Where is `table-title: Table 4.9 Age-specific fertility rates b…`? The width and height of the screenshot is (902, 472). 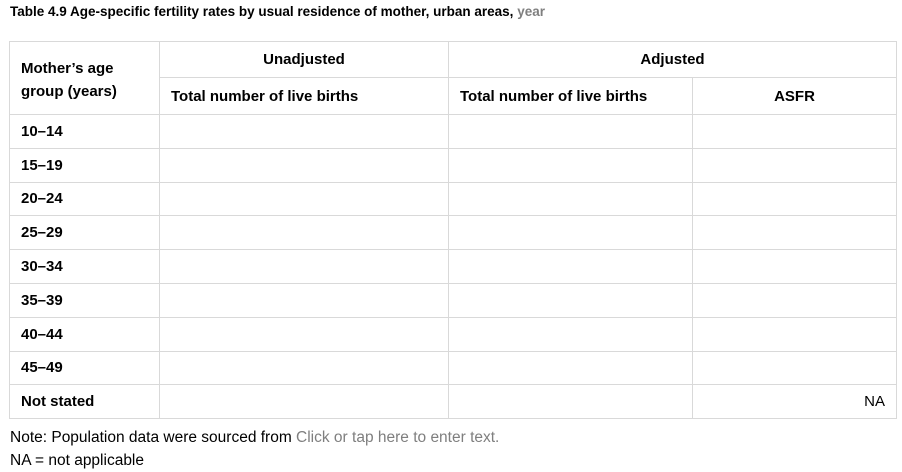 table-title: Table 4.9 Age-specific fertility rates b… is located at coordinates (277, 11).